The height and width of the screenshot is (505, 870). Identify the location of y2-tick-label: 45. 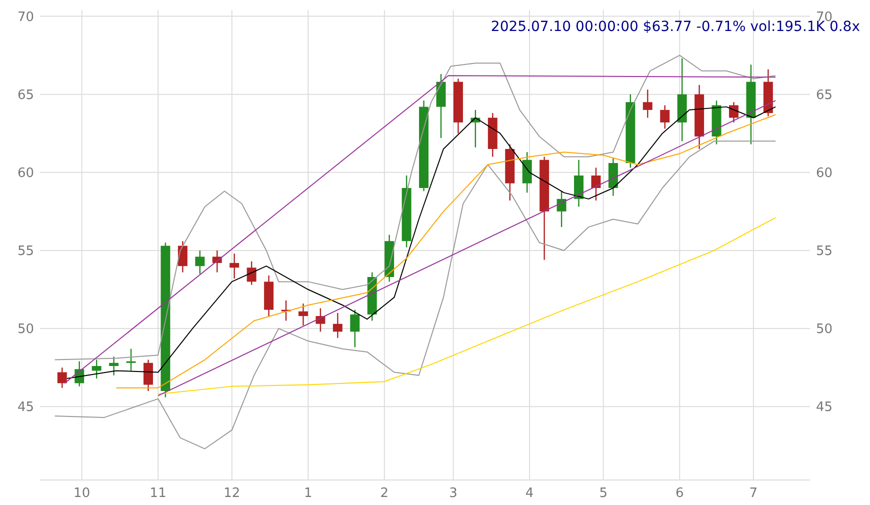
(824, 408).